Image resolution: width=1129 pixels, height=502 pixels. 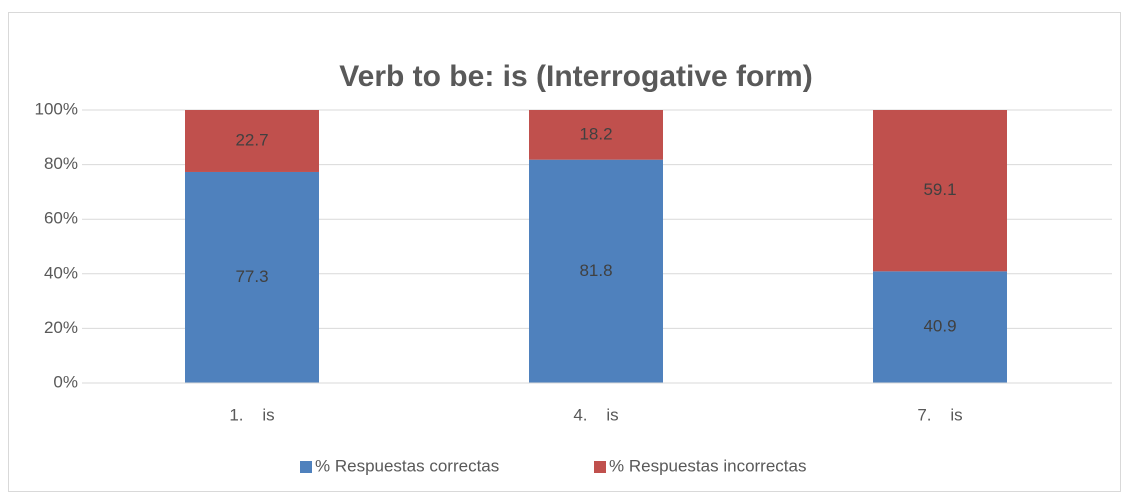 What do you see at coordinates (595, 414) in the screenshot?
I see `x-tick-label: 4. is` at bounding box center [595, 414].